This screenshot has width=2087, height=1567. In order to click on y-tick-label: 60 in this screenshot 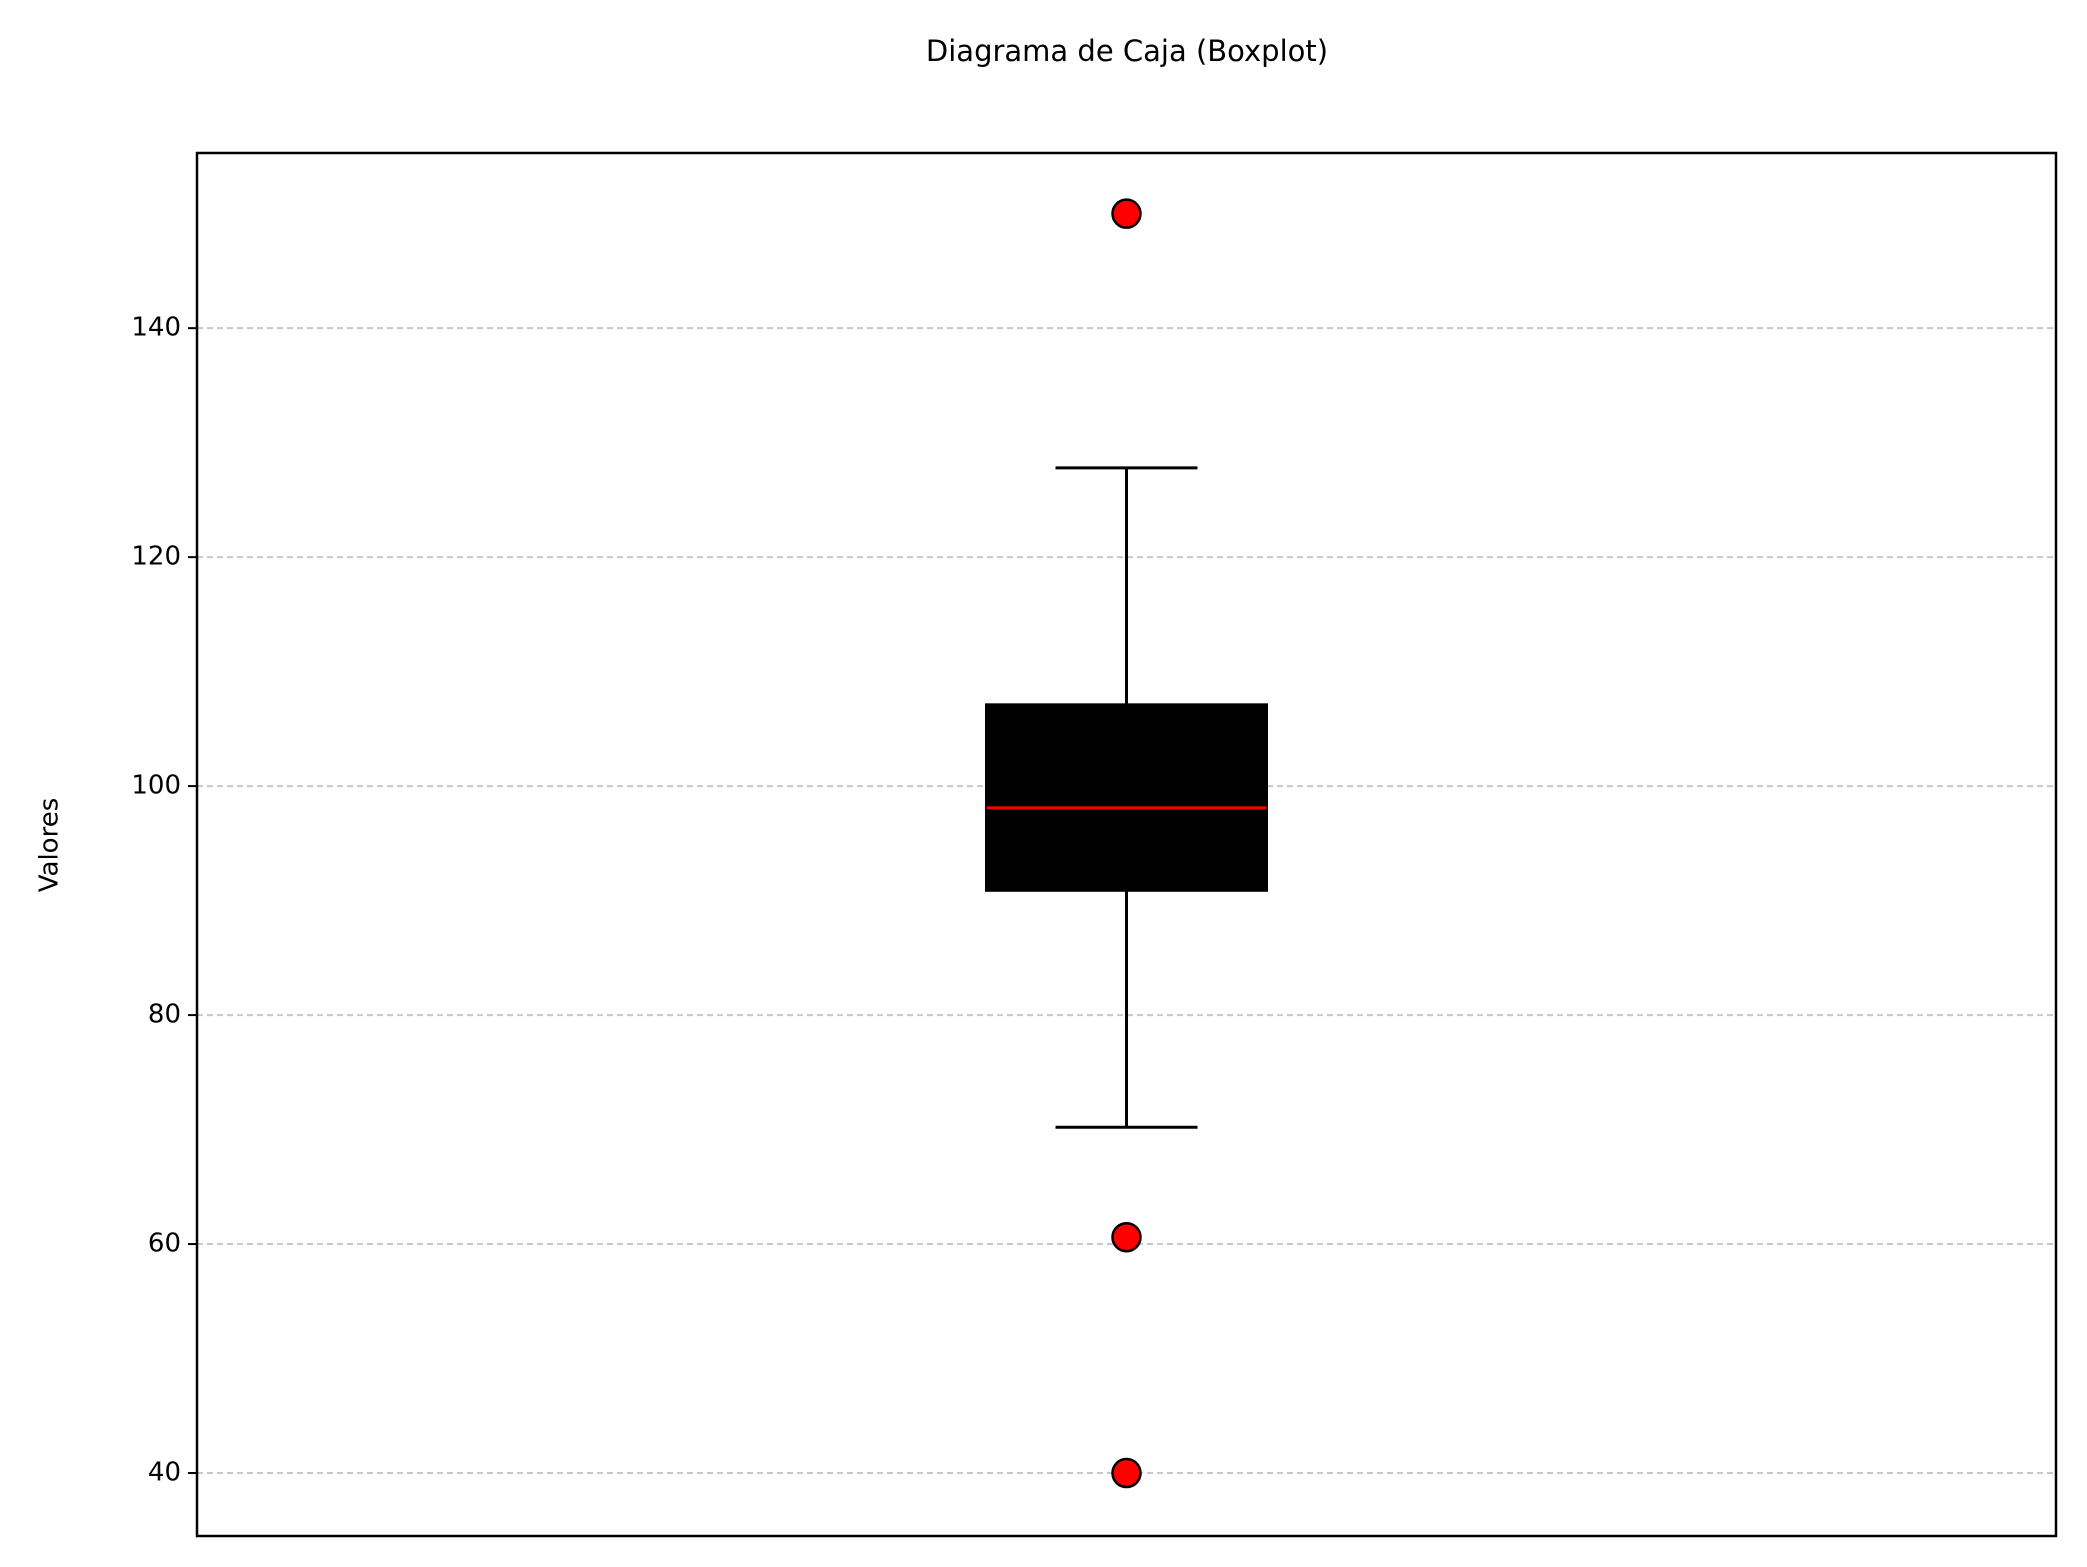, I will do `click(164, 1244)`.